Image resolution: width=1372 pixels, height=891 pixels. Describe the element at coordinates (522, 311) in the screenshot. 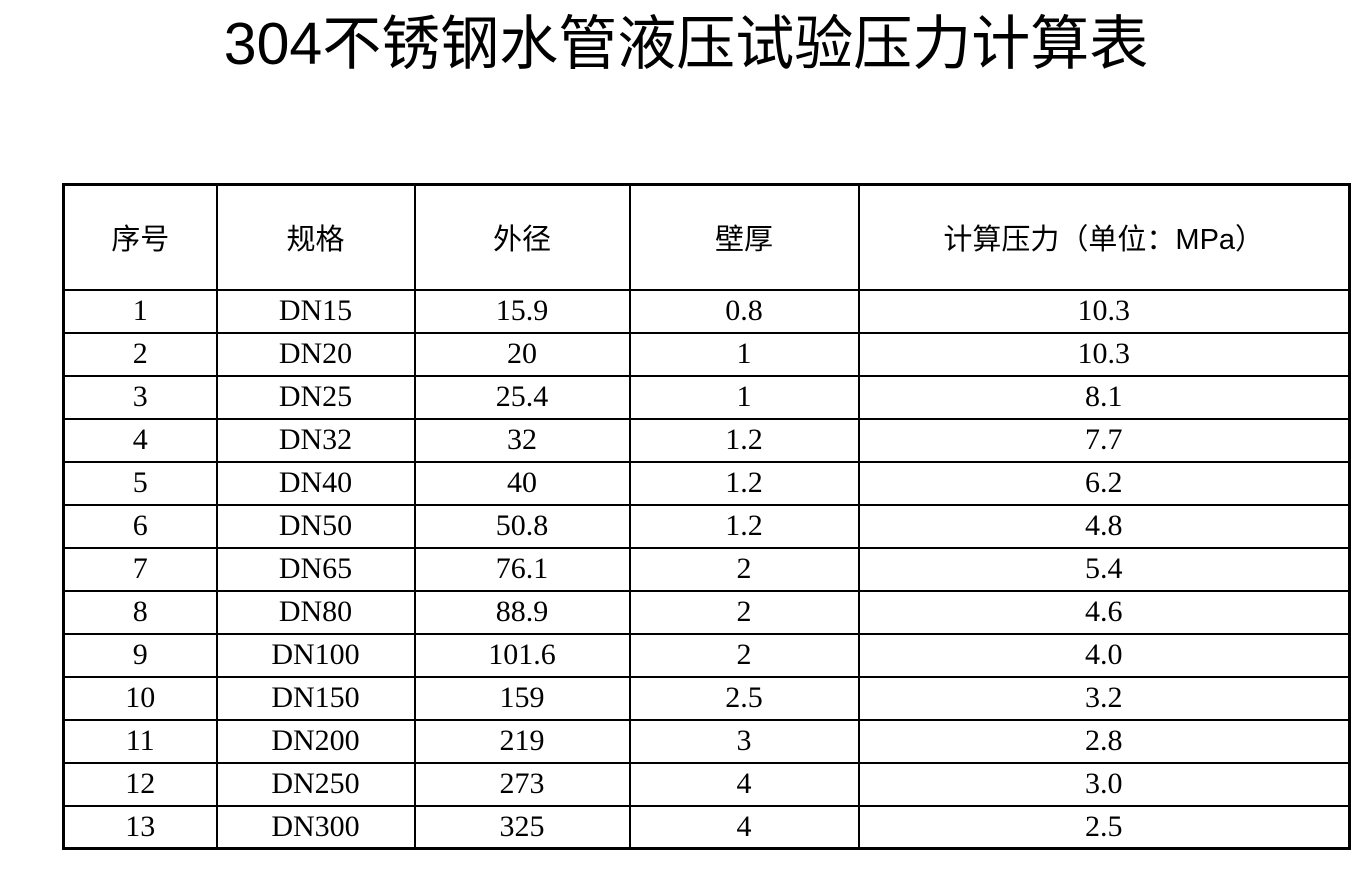

I see `table-cell: 15.9` at that location.